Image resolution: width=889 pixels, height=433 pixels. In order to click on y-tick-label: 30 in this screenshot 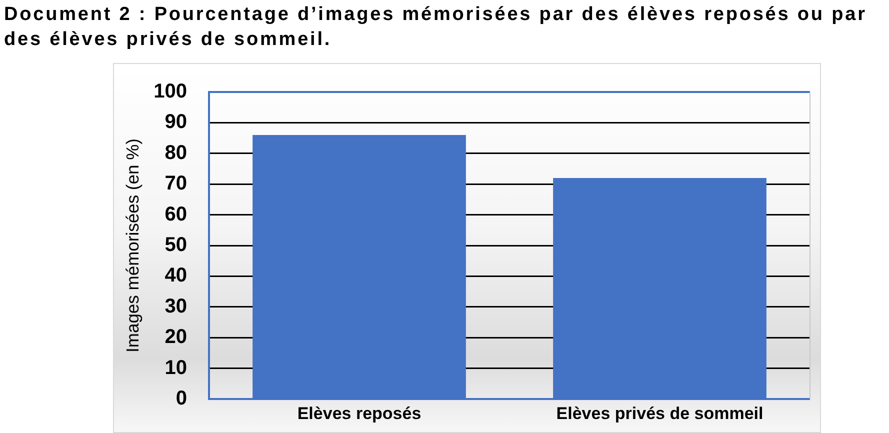, I will do `click(175, 306)`.